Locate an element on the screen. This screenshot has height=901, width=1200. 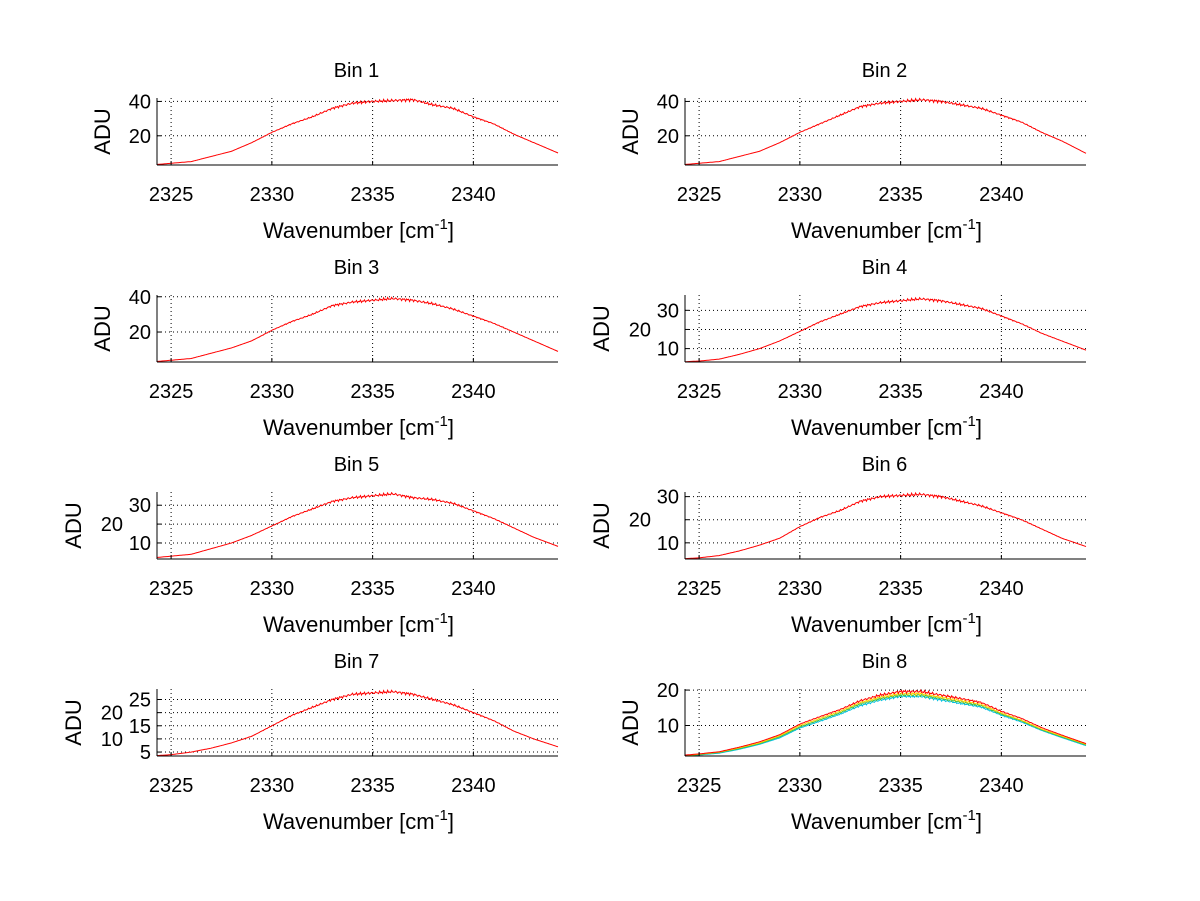
subplot-title: Bin 8 is located at coordinates (885, 662).